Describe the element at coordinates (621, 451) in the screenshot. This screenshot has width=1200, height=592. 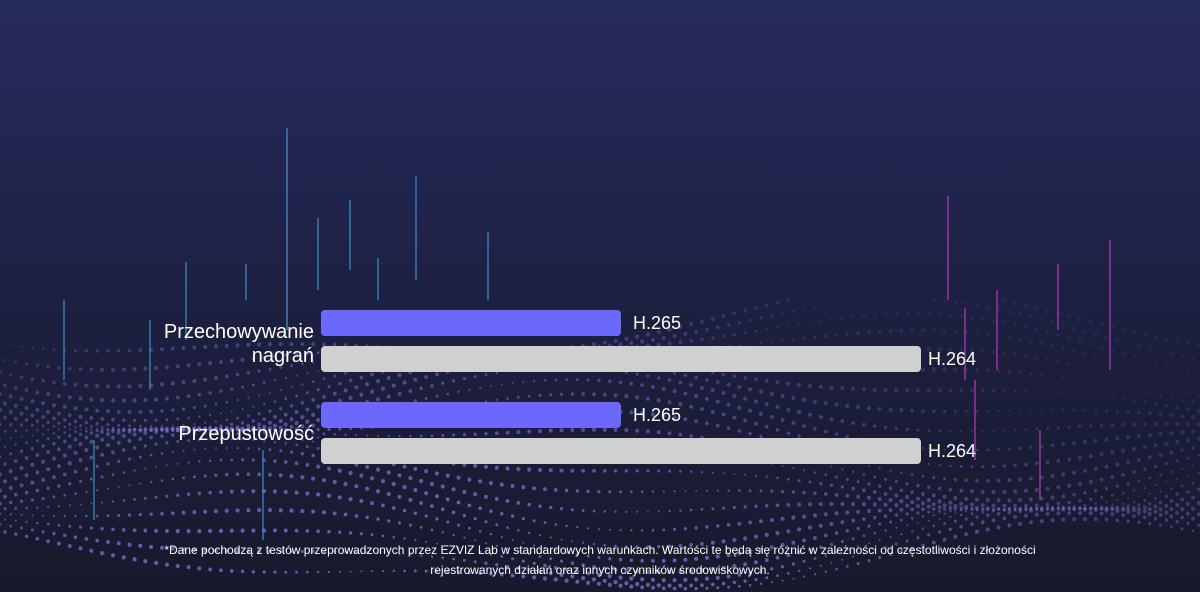
I see `bar-bandwidth-h264` at that location.